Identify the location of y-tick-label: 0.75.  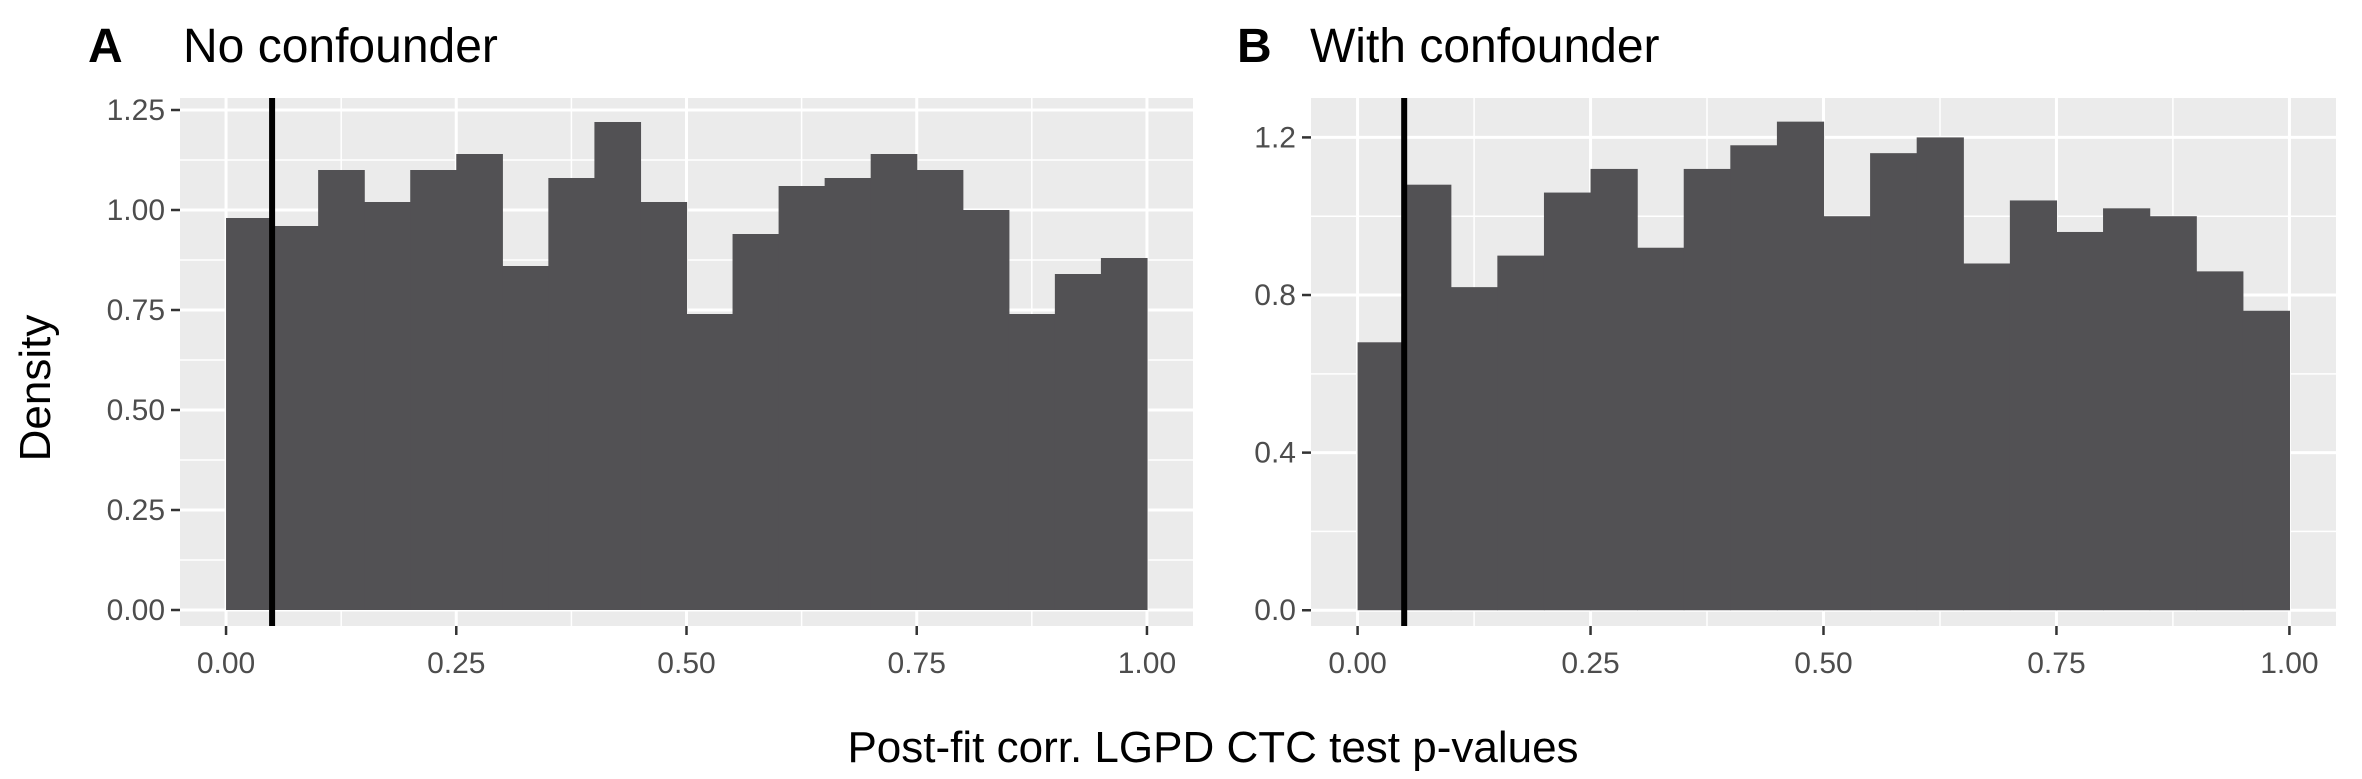
(136, 310).